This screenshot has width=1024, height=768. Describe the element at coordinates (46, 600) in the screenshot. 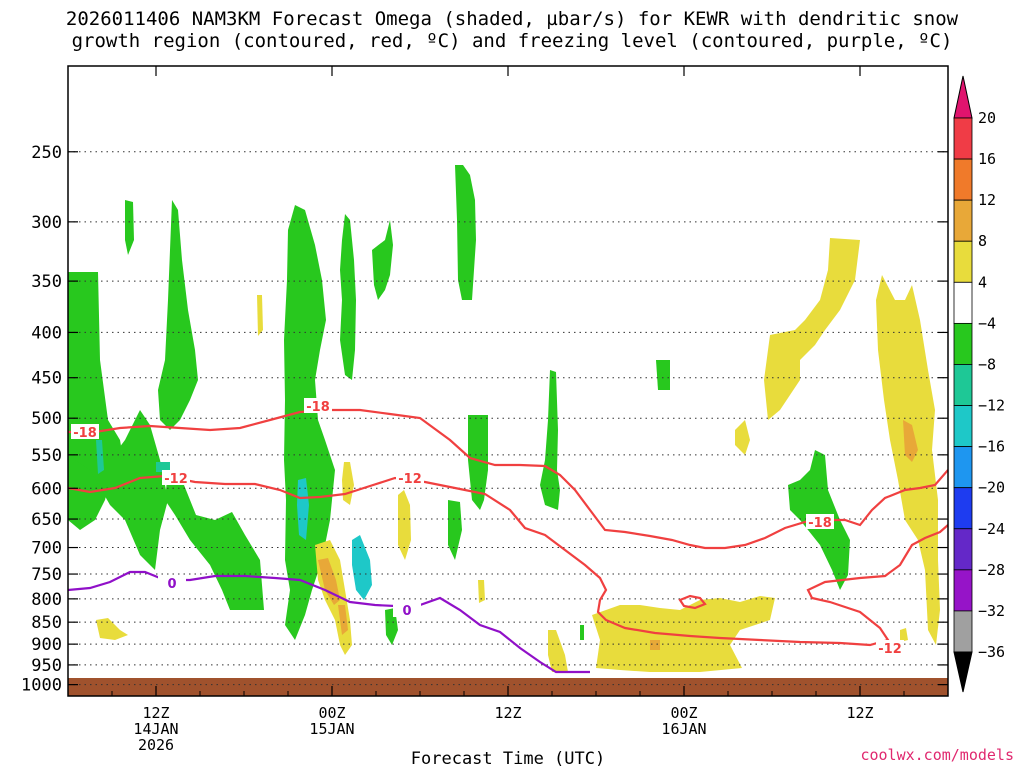

I see `y-tick-label: 800` at that location.